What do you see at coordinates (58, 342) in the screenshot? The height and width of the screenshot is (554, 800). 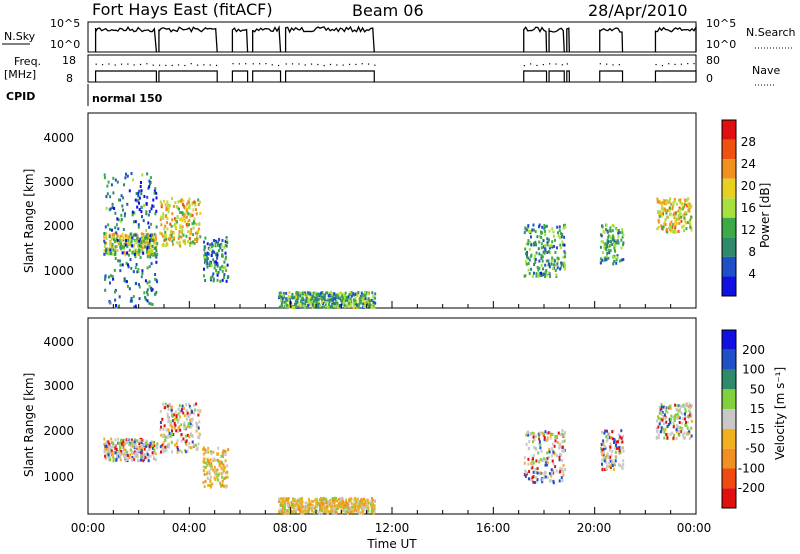 I see `velocity-ytick-4000: 4000` at bounding box center [58, 342].